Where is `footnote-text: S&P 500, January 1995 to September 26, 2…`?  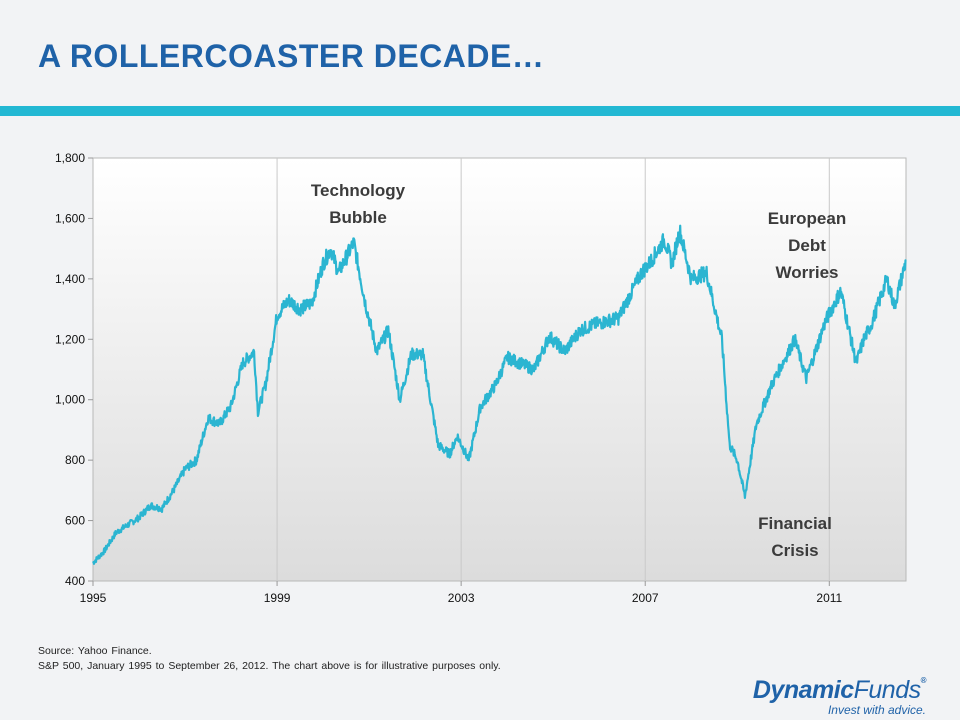 footnote-text: S&P 500, January 1995 to September 26, 2… is located at coordinates (269, 666).